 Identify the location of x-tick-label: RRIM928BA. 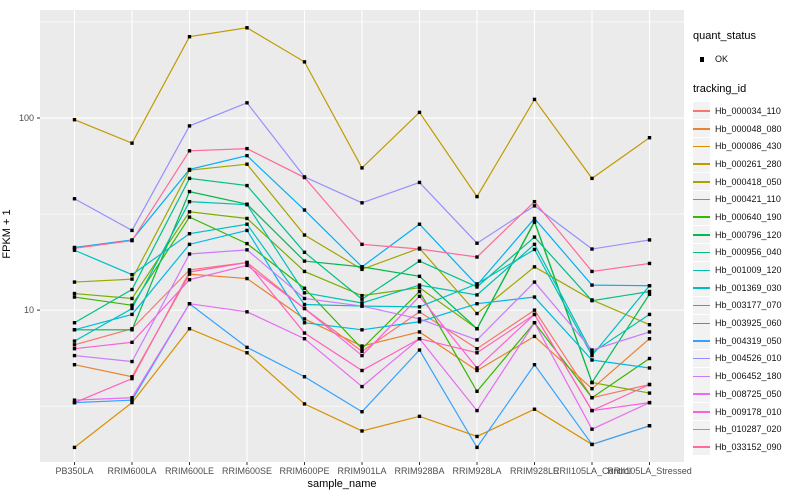
(419, 471).